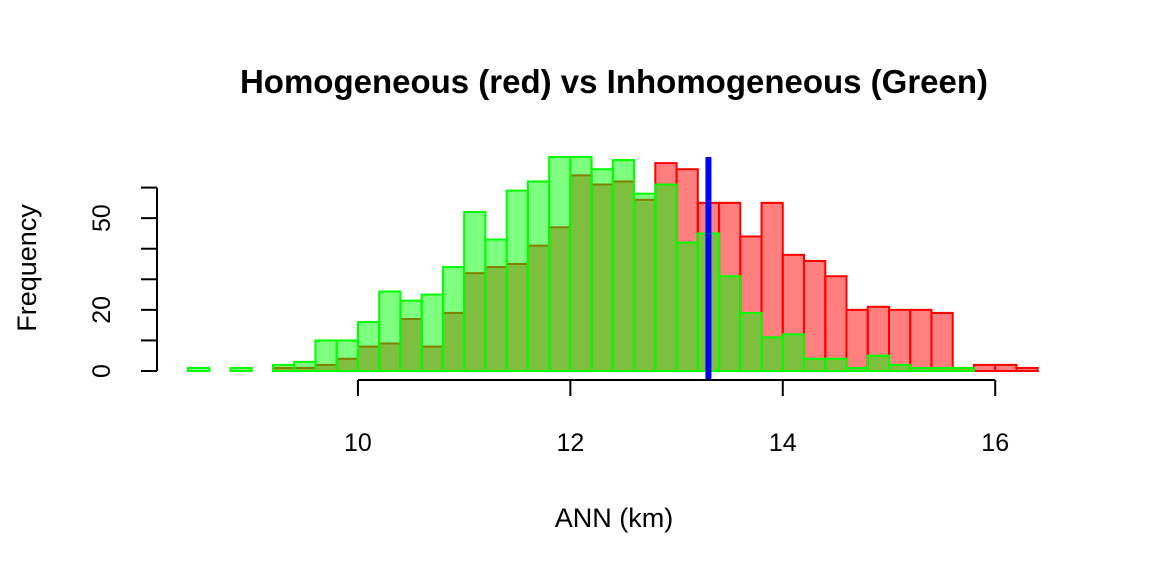 The image size is (1152, 576). I want to click on y-tick-label: 20, so click(102, 310).